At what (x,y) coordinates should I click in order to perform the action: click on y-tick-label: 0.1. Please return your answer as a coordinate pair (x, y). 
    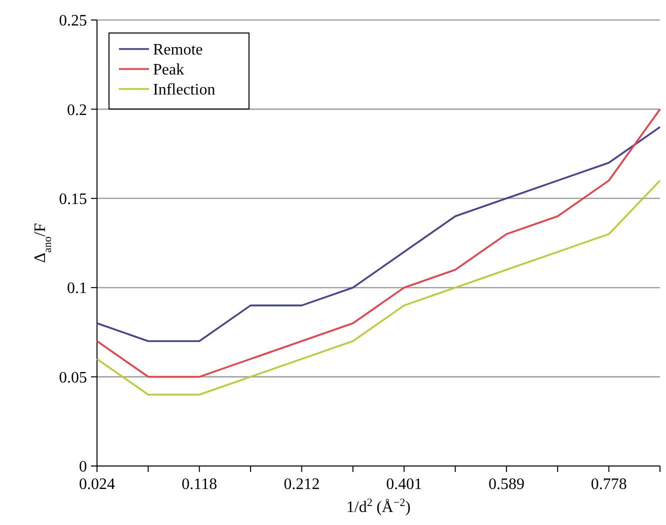
    Looking at the image, I should click on (77, 289).